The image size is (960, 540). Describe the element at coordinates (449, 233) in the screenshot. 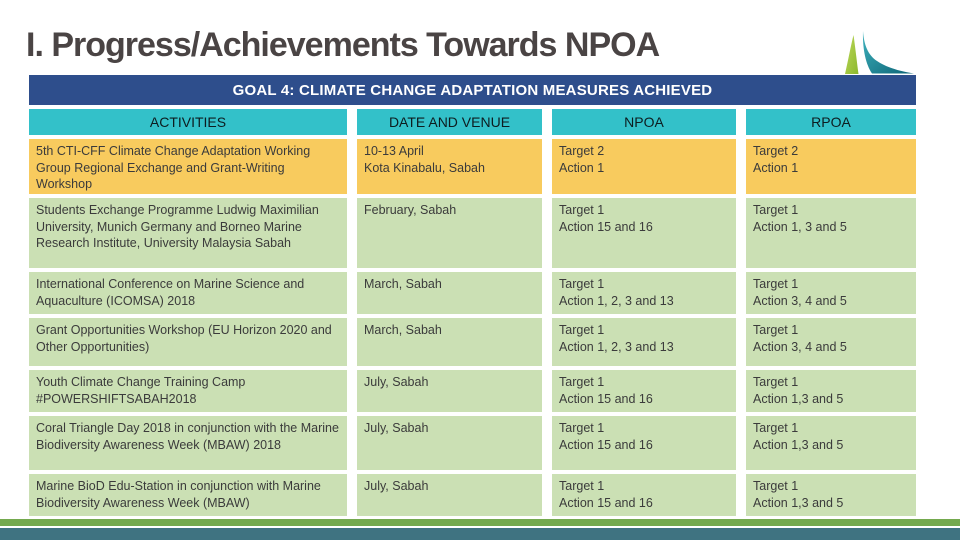

I see `cell-date-venue: February, Sabah` at that location.